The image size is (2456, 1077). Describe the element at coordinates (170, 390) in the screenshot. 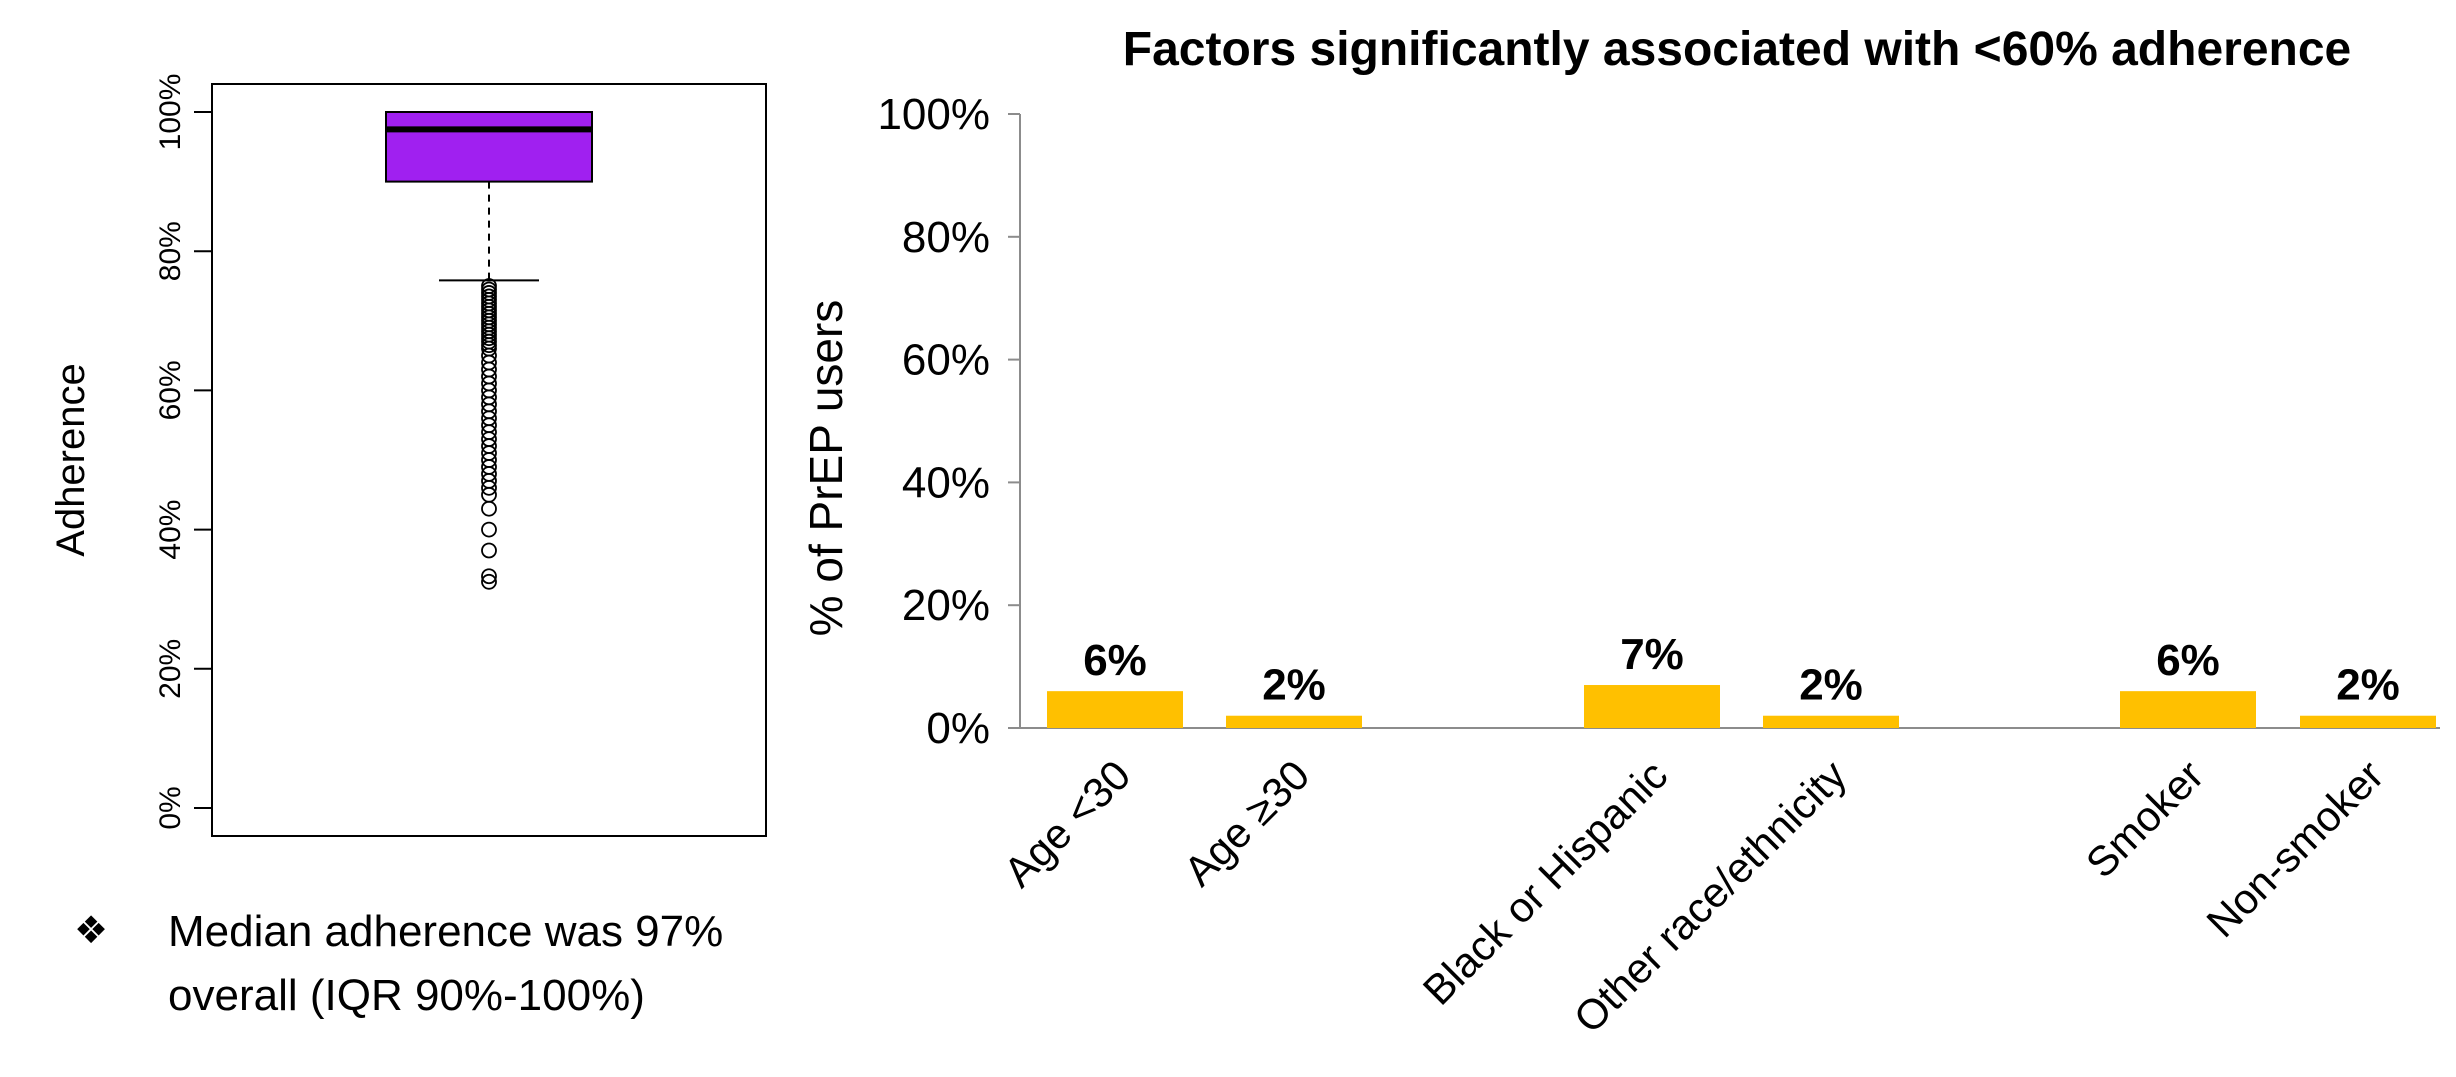

I see `boxplot-y-tick-label: 60%` at that location.